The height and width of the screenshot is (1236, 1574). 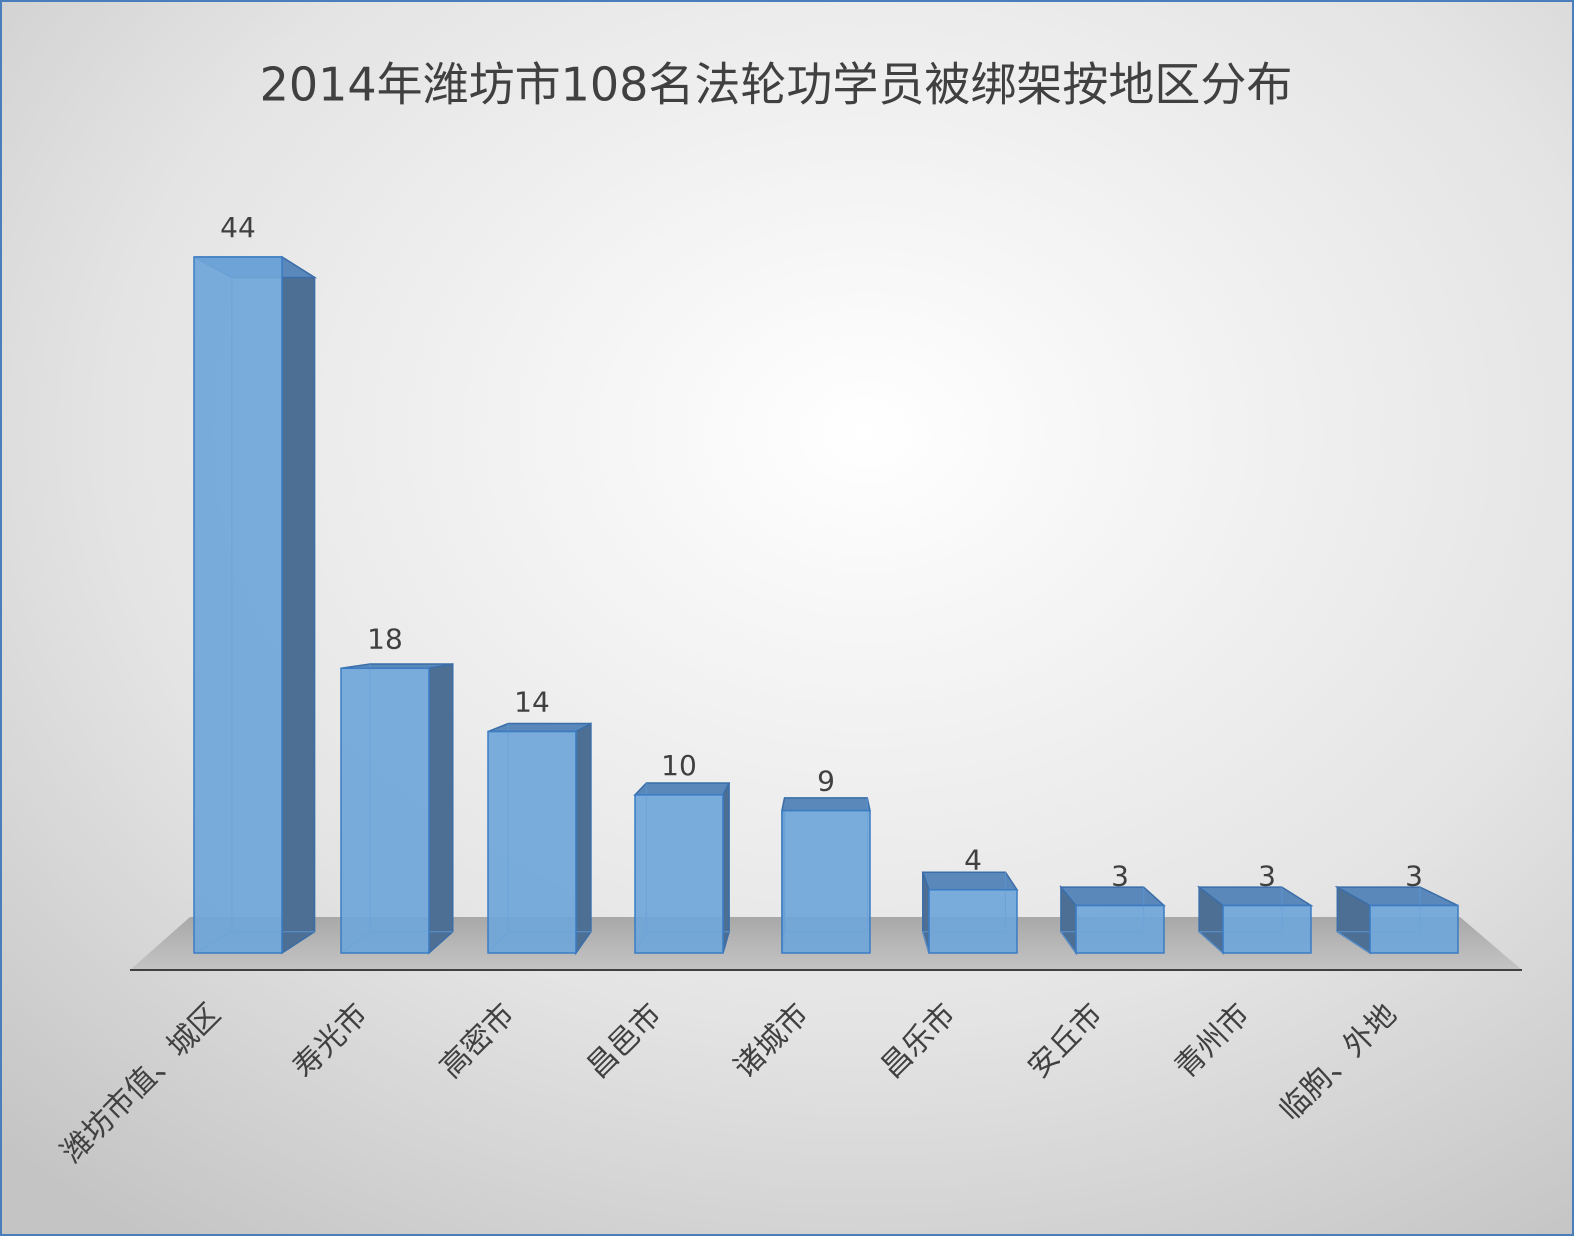 What do you see at coordinates (776, 85) in the screenshot?
I see `chart-title: 2014年潍坊市108名法轮功学员被绑架按地区分布` at bounding box center [776, 85].